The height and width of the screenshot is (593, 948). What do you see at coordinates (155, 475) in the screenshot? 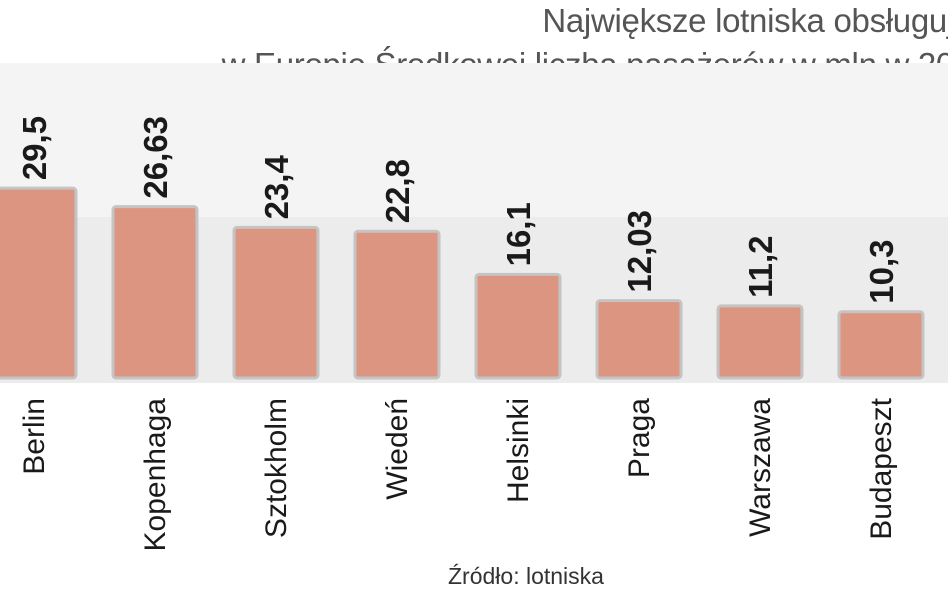
I see `category-label: Kopenhaga` at bounding box center [155, 475].